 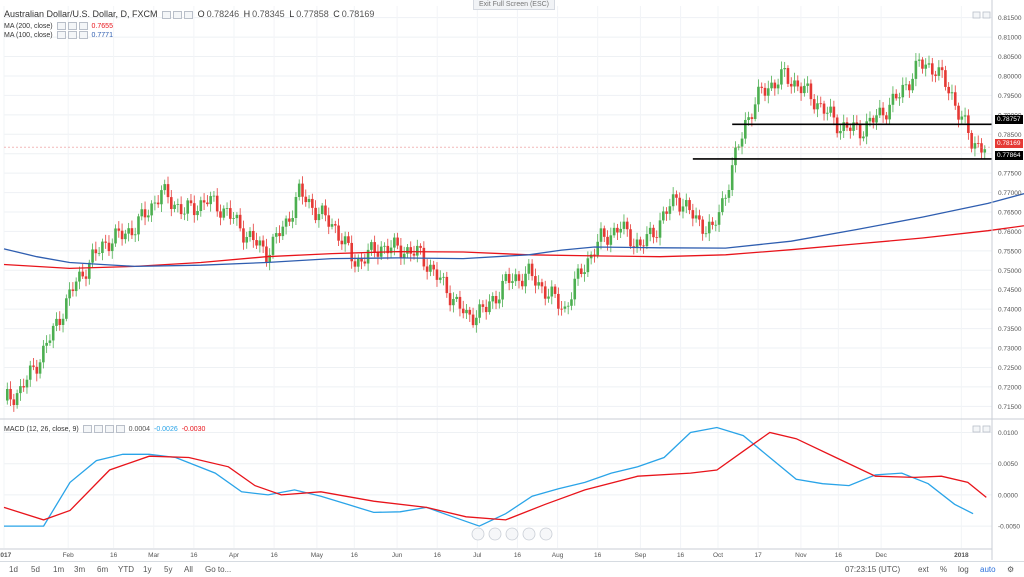 What do you see at coordinates (1008, 433) in the screenshot?
I see `macd-tick-label: 0.0100` at bounding box center [1008, 433].